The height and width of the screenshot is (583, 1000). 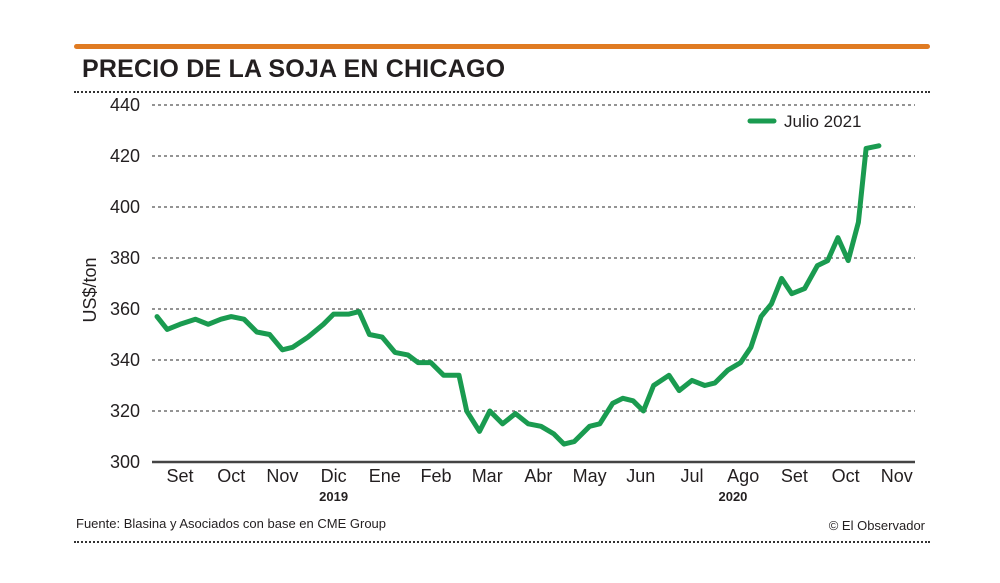 I want to click on y-axis-ticks: 300 320 340 360 380 400 420 440, so click(x=125, y=283).